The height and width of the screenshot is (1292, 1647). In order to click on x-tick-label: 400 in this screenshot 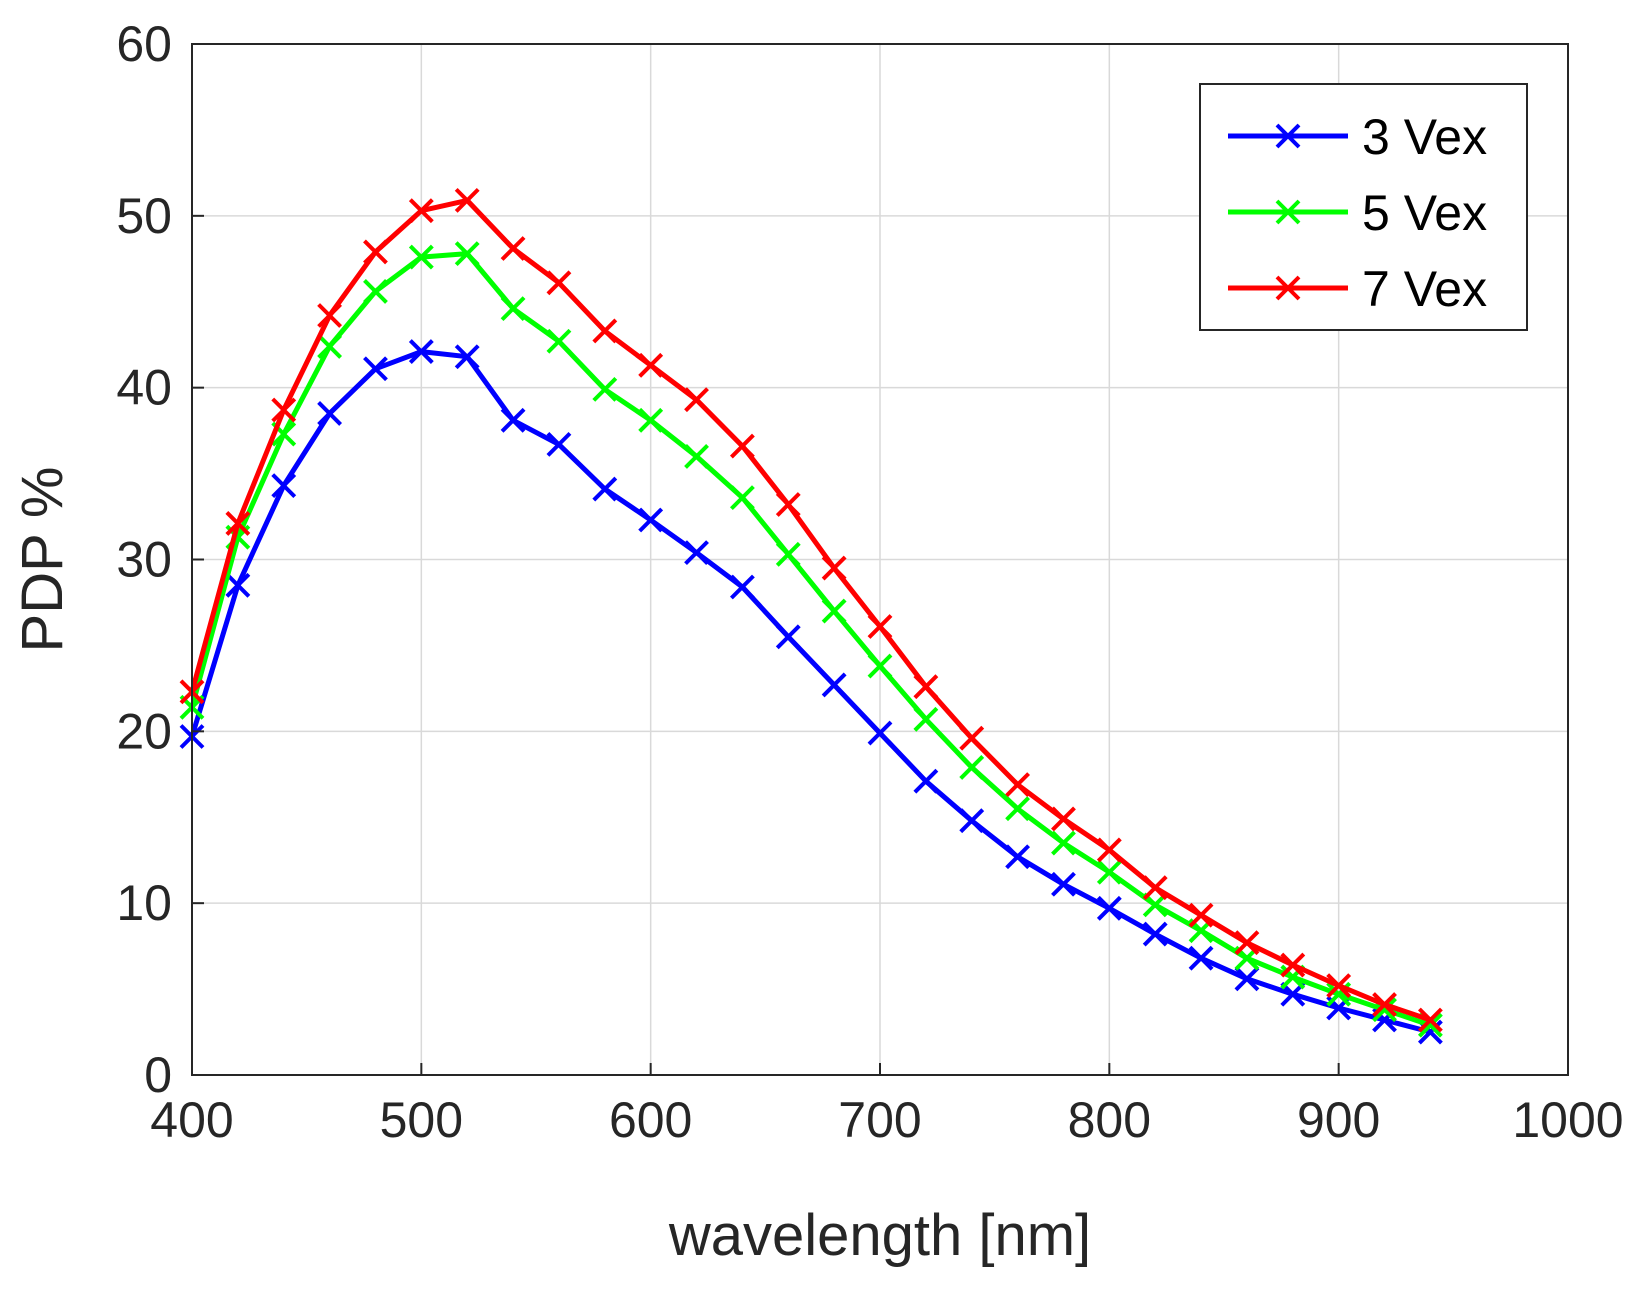, I will do `click(191, 1120)`.